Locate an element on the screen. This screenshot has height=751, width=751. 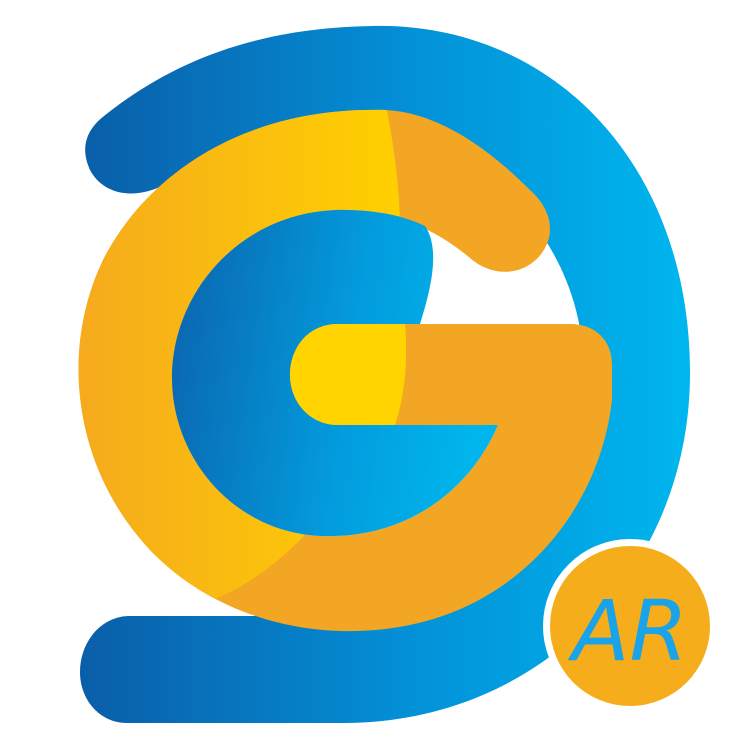
ar-badge-circle is located at coordinates (630, 626).